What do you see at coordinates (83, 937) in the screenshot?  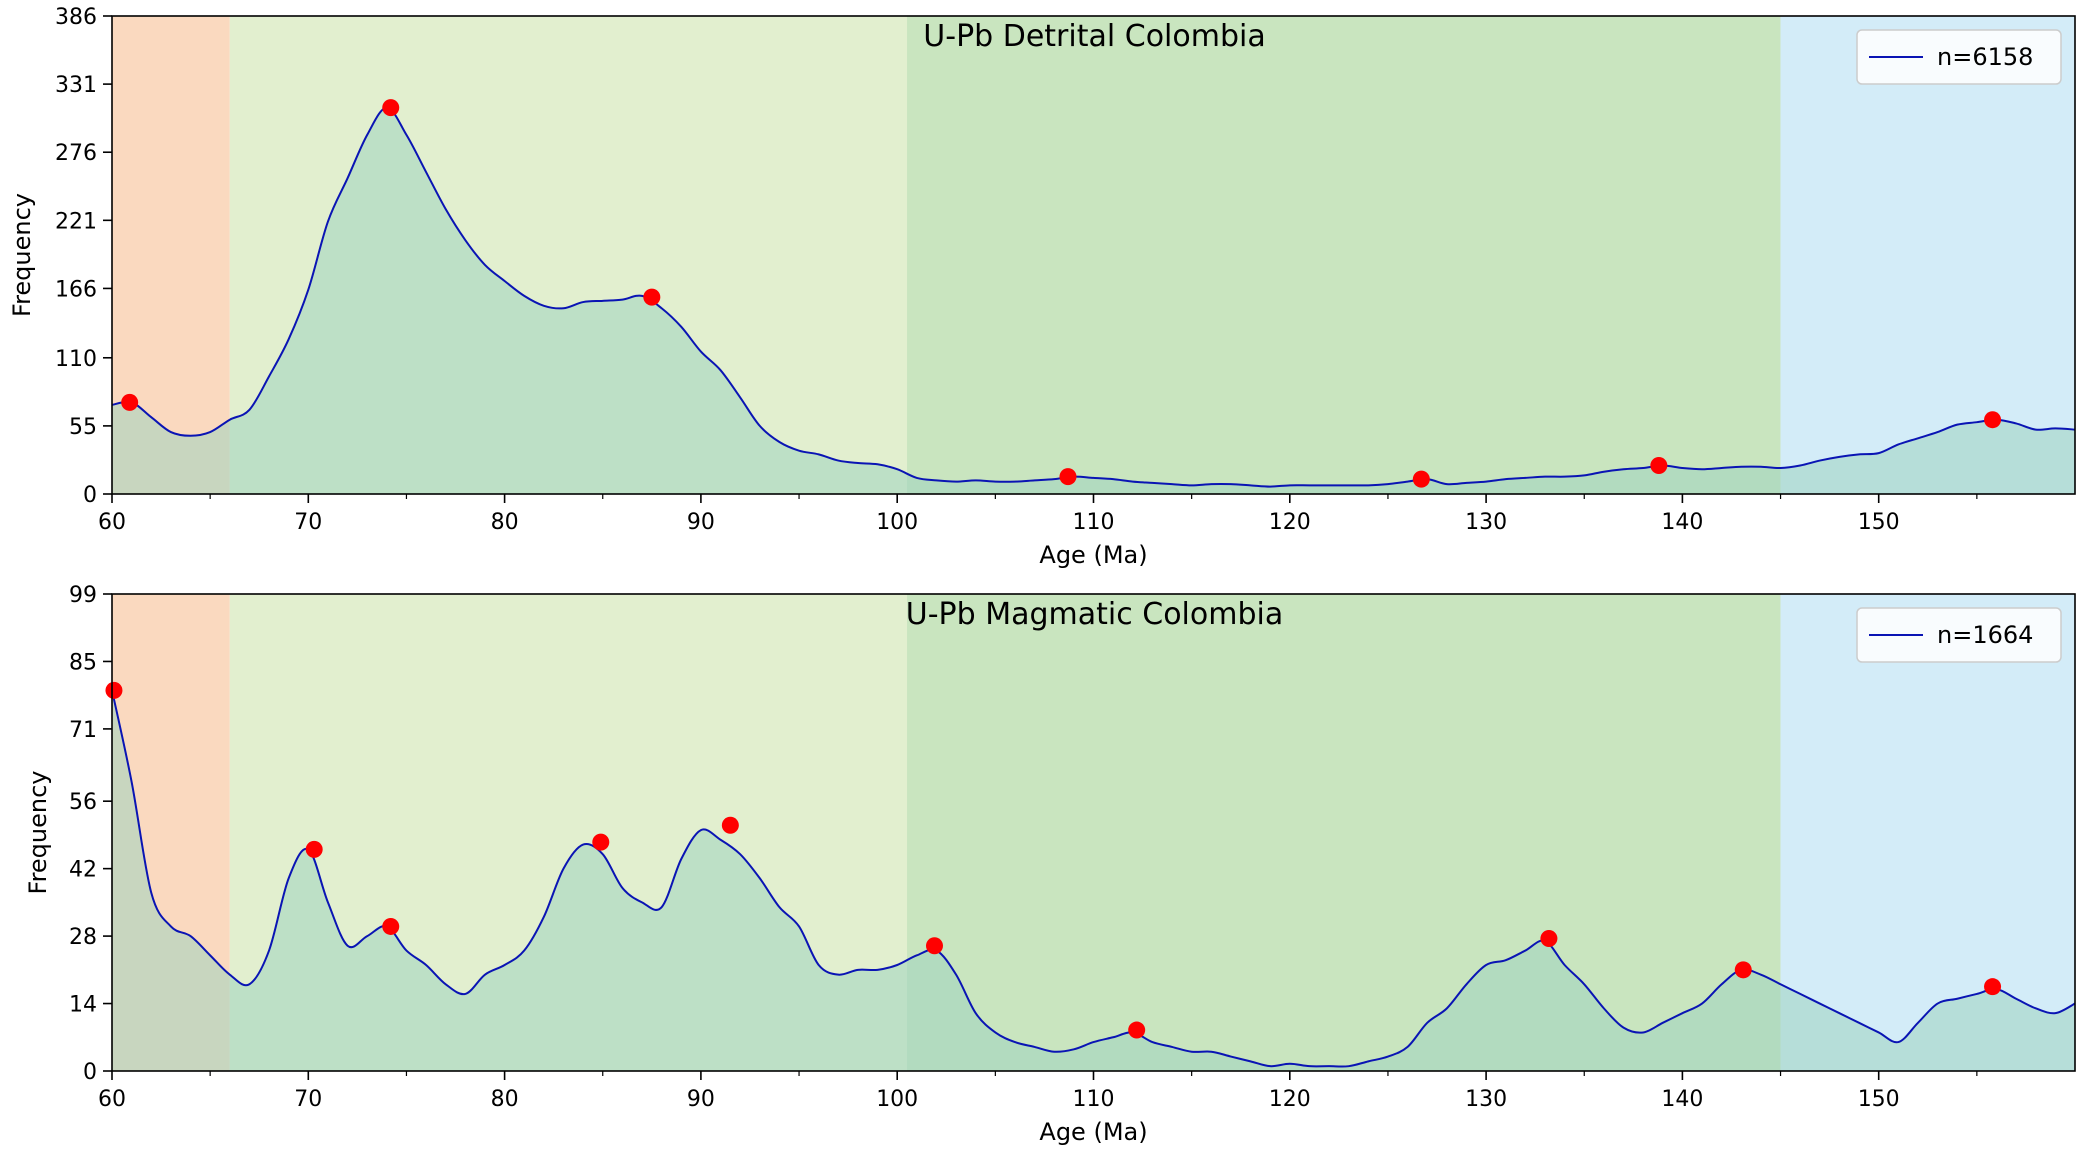 I see `magmatic-y-tick-label-2: 28` at bounding box center [83, 937].